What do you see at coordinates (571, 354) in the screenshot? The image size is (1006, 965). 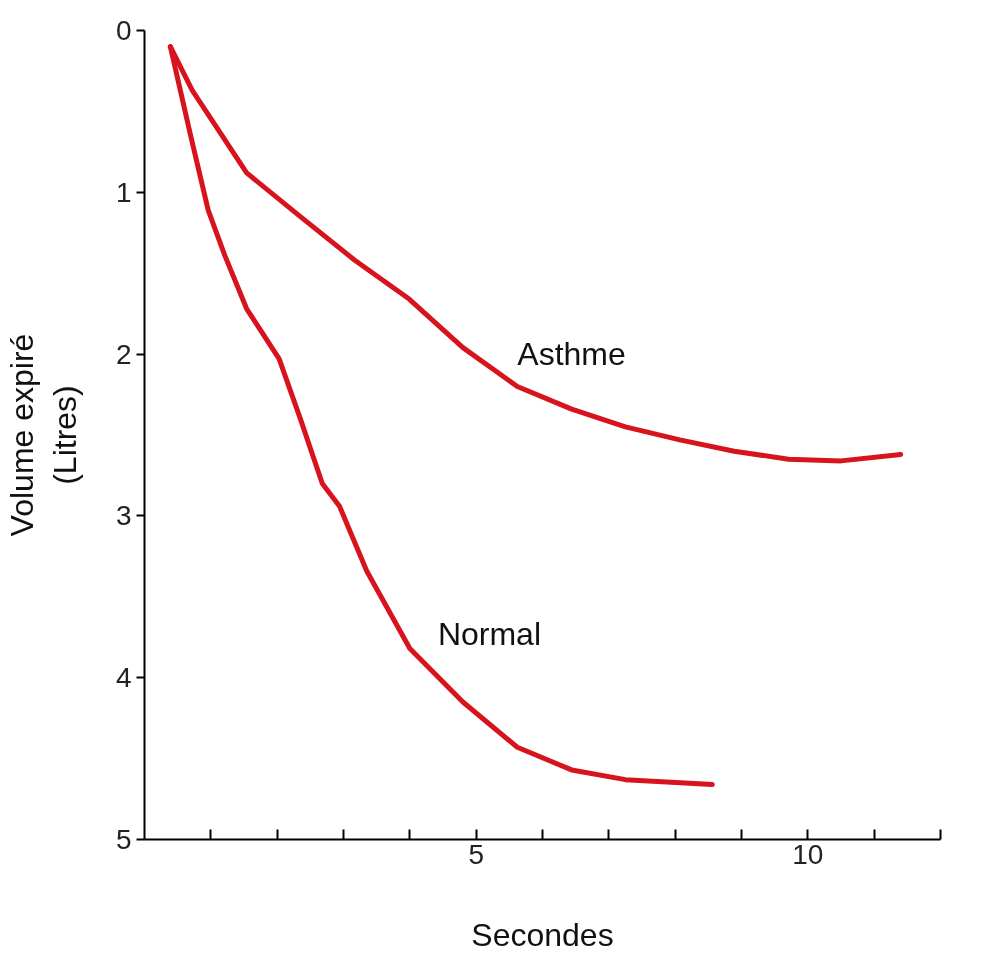 I see `series-label: Asthme` at bounding box center [571, 354].